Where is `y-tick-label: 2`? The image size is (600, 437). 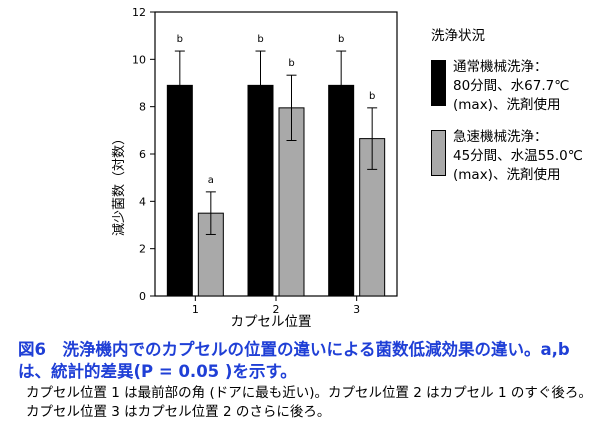 y-tick-label: 2 is located at coordinates (142, 249).